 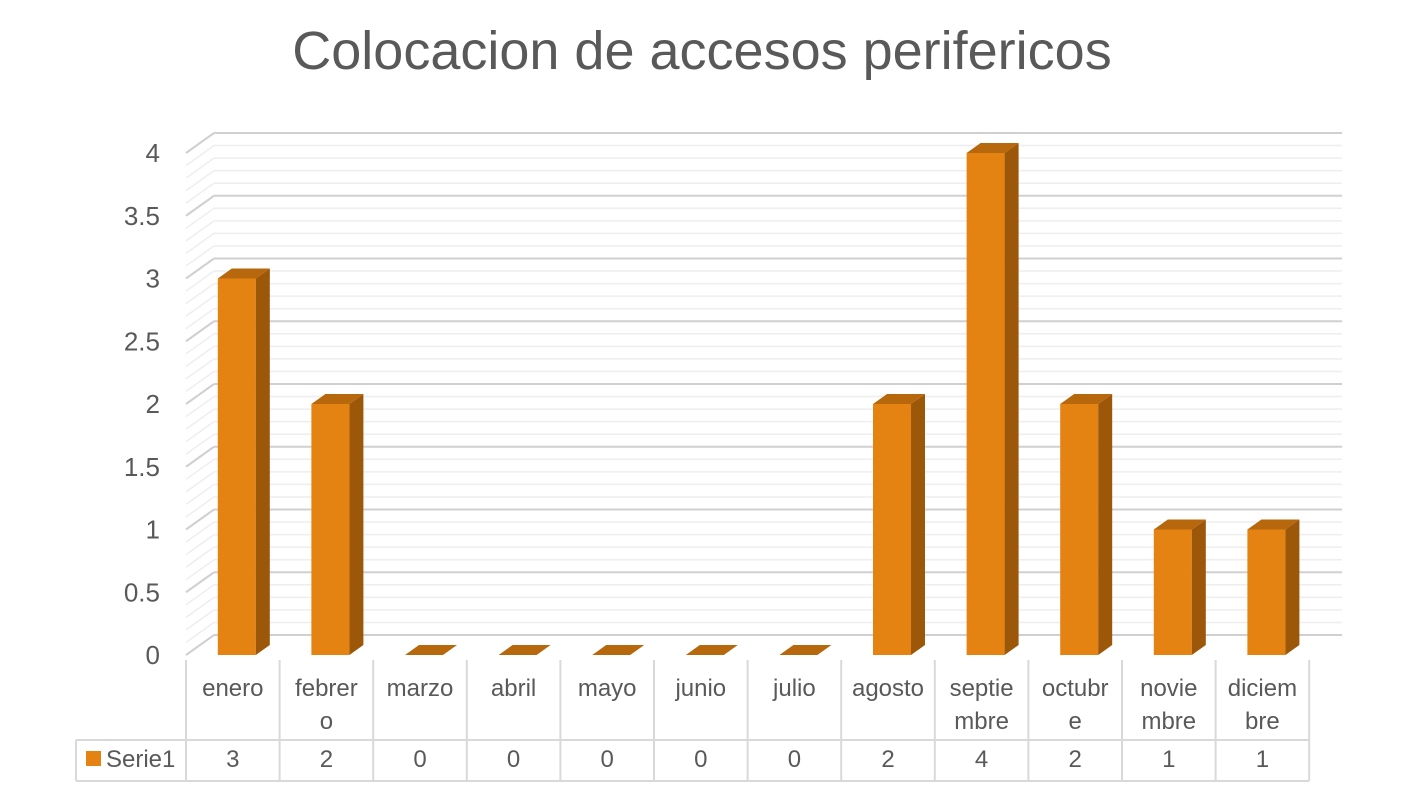 What do you see at coordinates (1262, 688) in the screenshot?
I see `x-tick-label: diciem` at bounding box center [1262, 688].